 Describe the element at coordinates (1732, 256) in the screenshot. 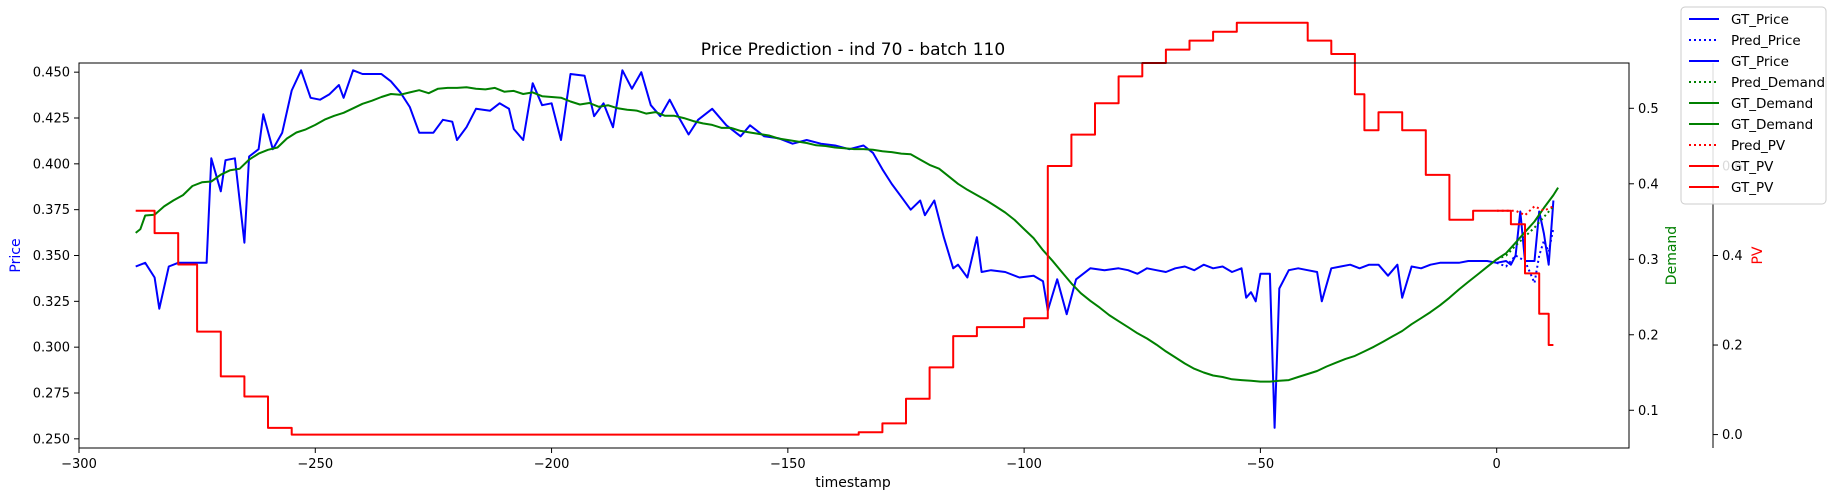

I see `y-tick-label-pv: 0.4` at that location.